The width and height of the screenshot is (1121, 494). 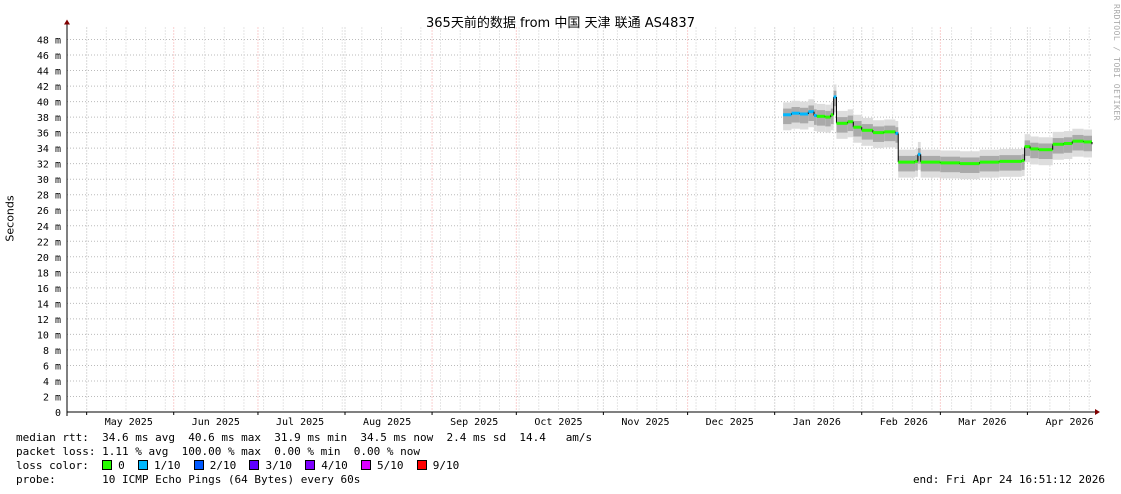 I want to click on watermark: RRDTOOL / TOBI OETIKER, so click(x=1116, y=62).